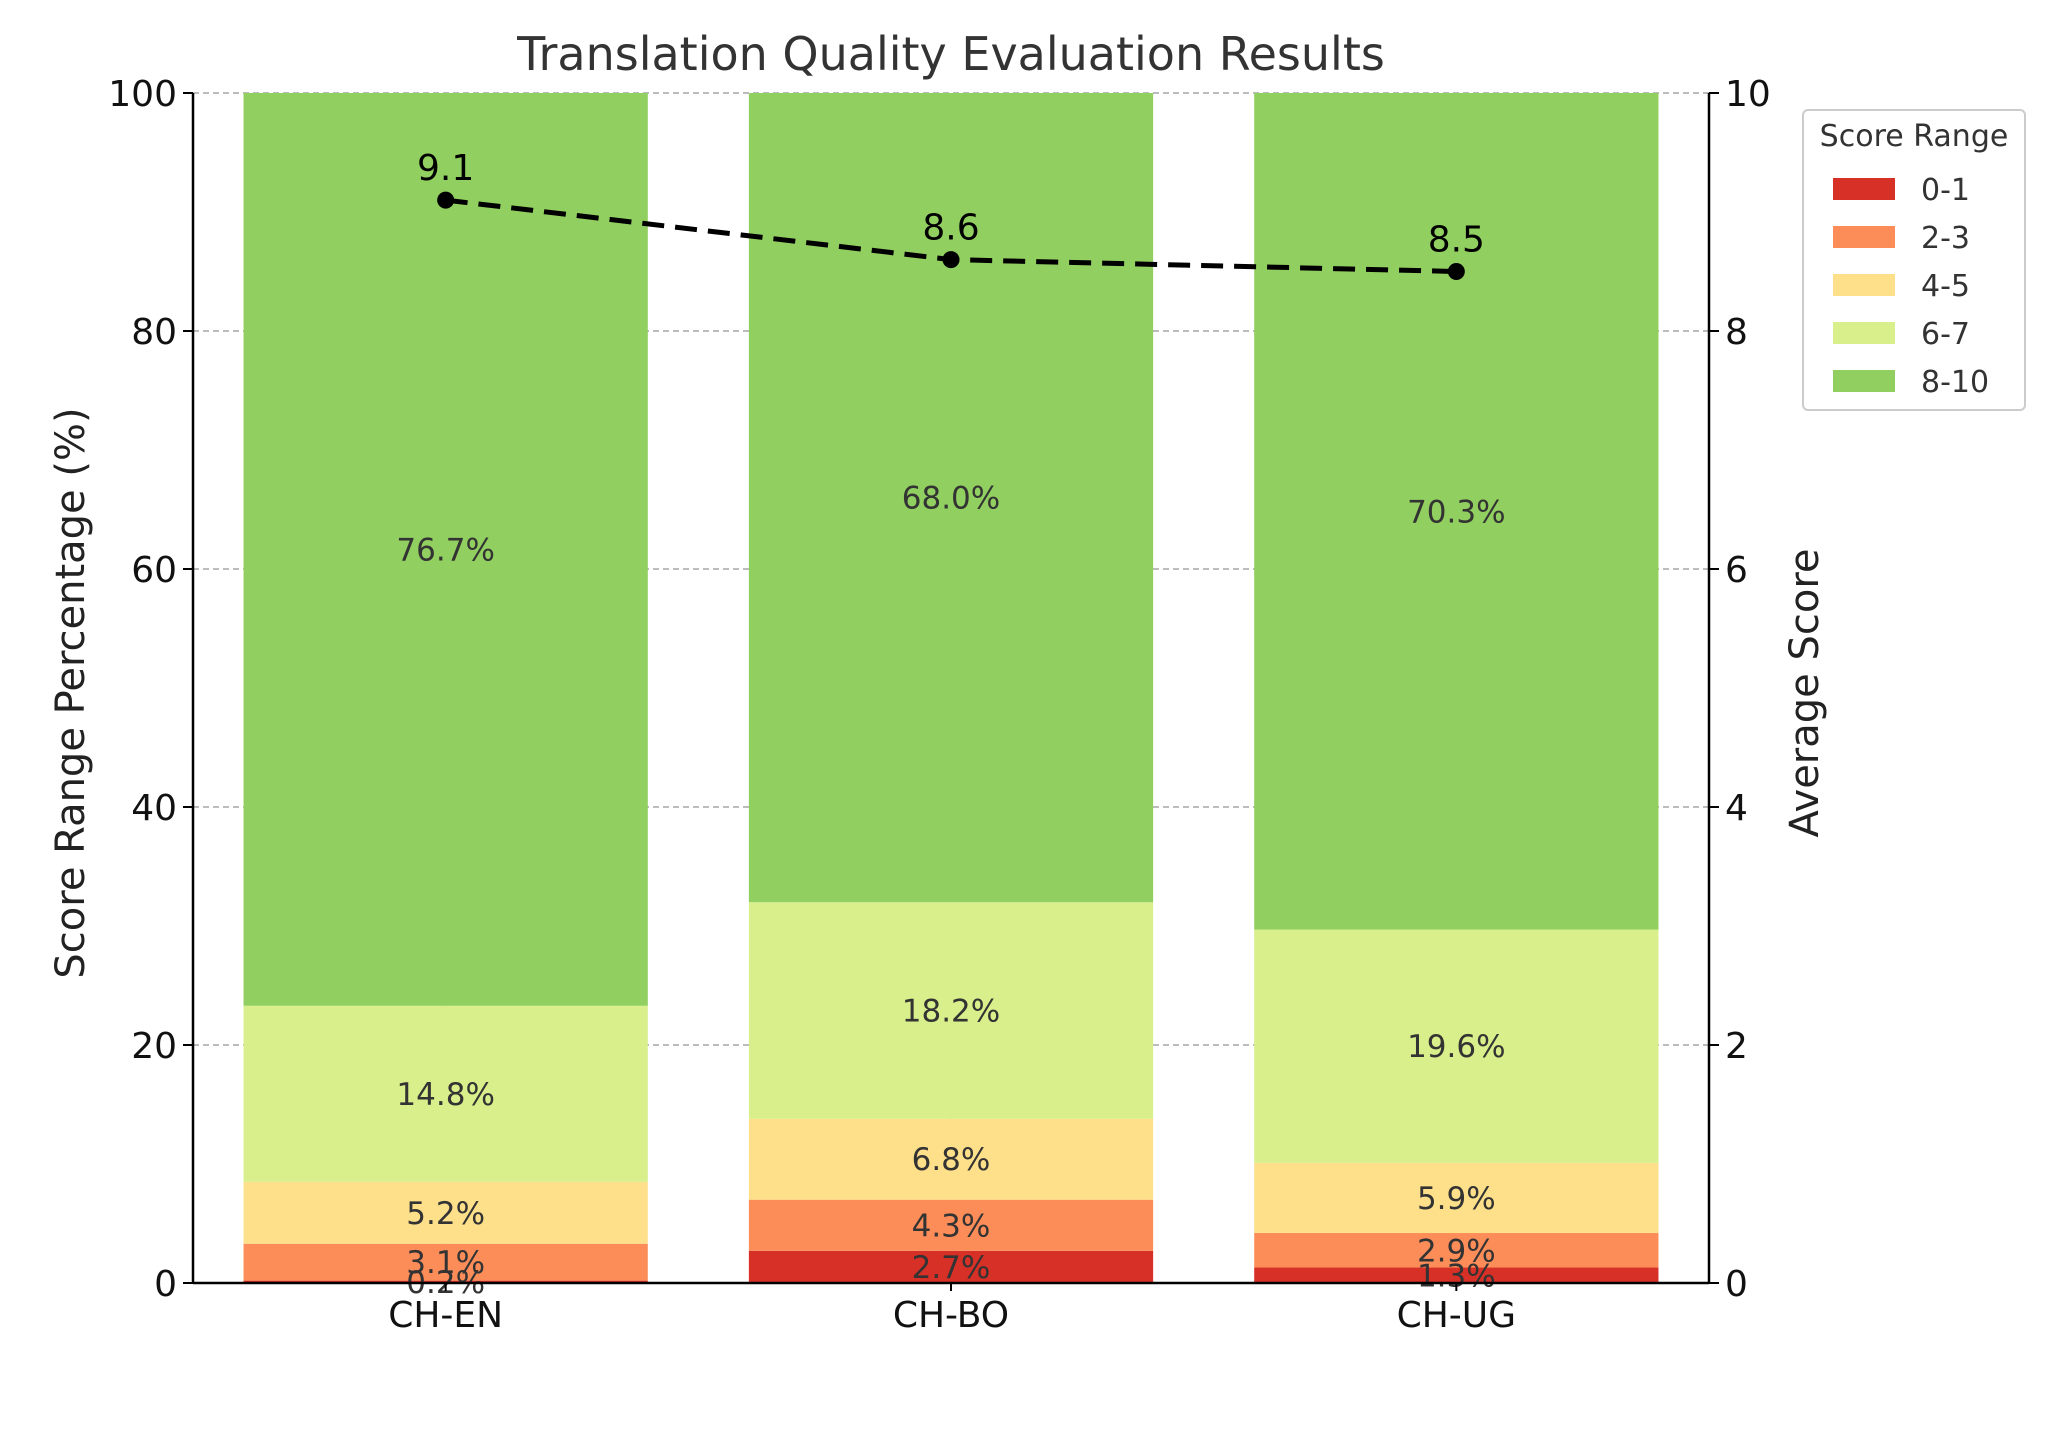 The height and width of the screenshot is (1430, 2047). I want to click on bar-value-label: 68.0%, so click(951, 499).